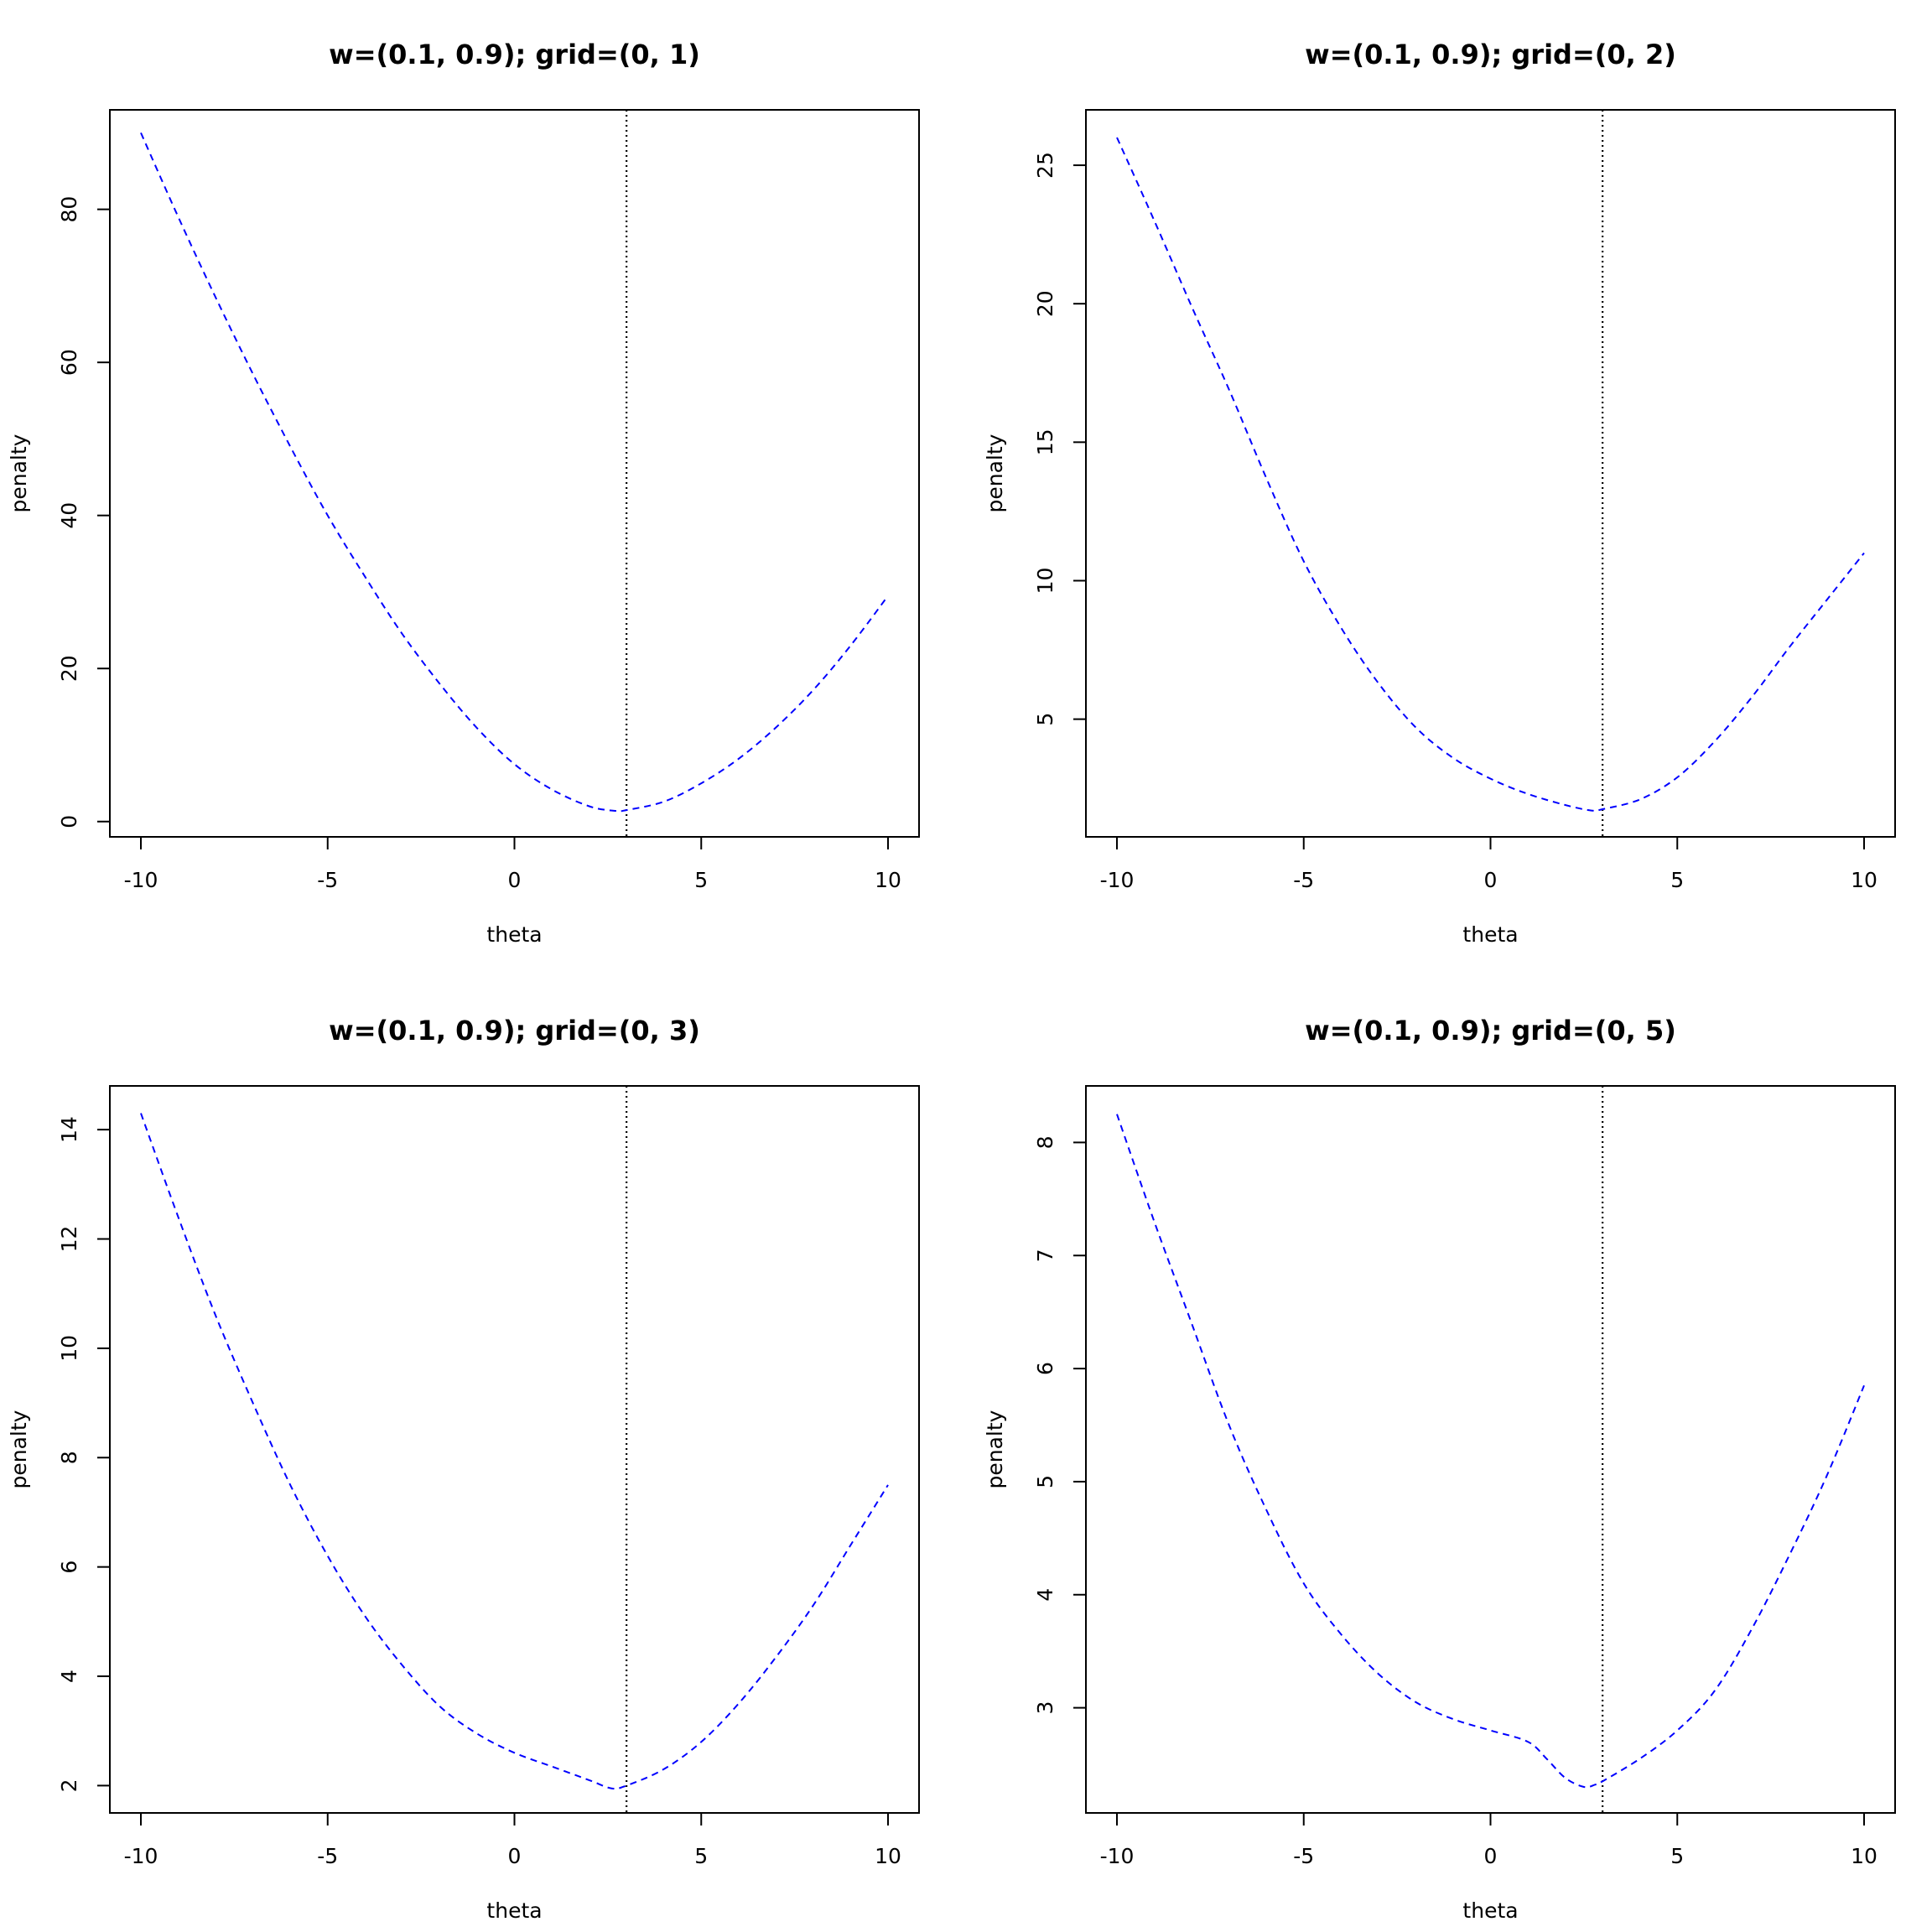  Describe the element at coordinates (1490, 54) in the screenshot. I see `panel-title: w=(0.1, 0.9); grid=(0, 2)` at that location.